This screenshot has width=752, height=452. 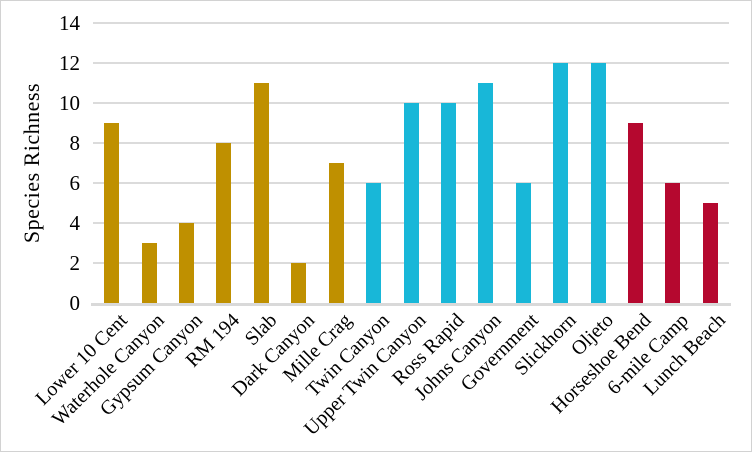 I want to click on y-tick-label: 0, so click(x=75, y=303).